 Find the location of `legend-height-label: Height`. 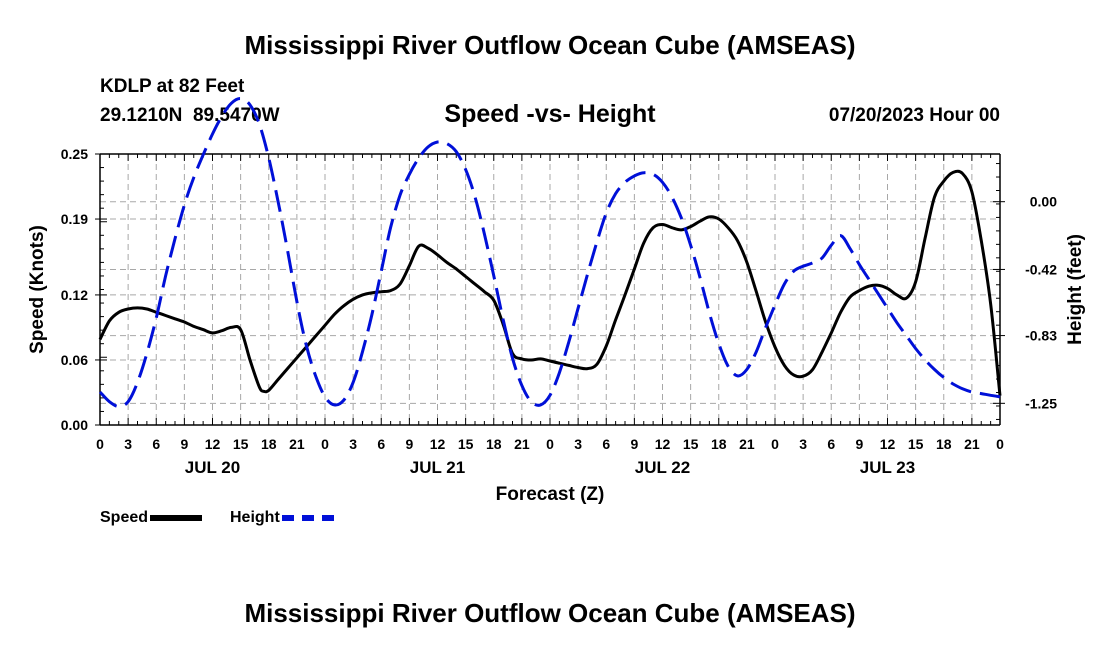

legend-height-label: Height is located at coordinates (255, 517).